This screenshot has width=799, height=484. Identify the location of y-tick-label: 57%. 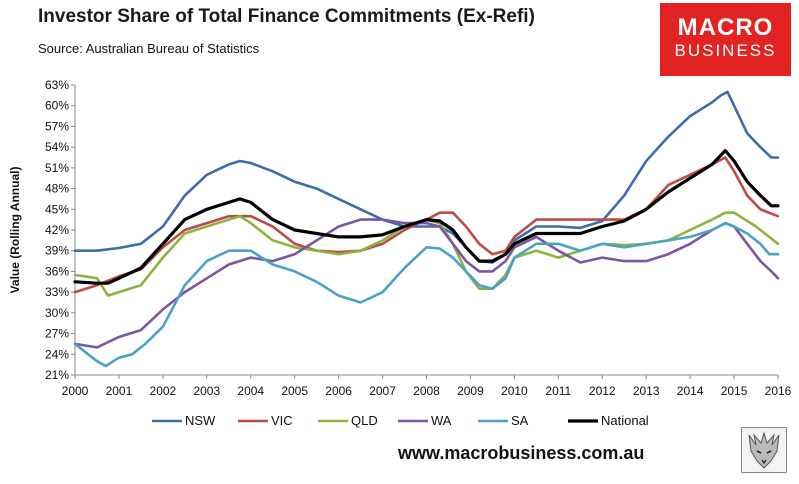
(57, 126).